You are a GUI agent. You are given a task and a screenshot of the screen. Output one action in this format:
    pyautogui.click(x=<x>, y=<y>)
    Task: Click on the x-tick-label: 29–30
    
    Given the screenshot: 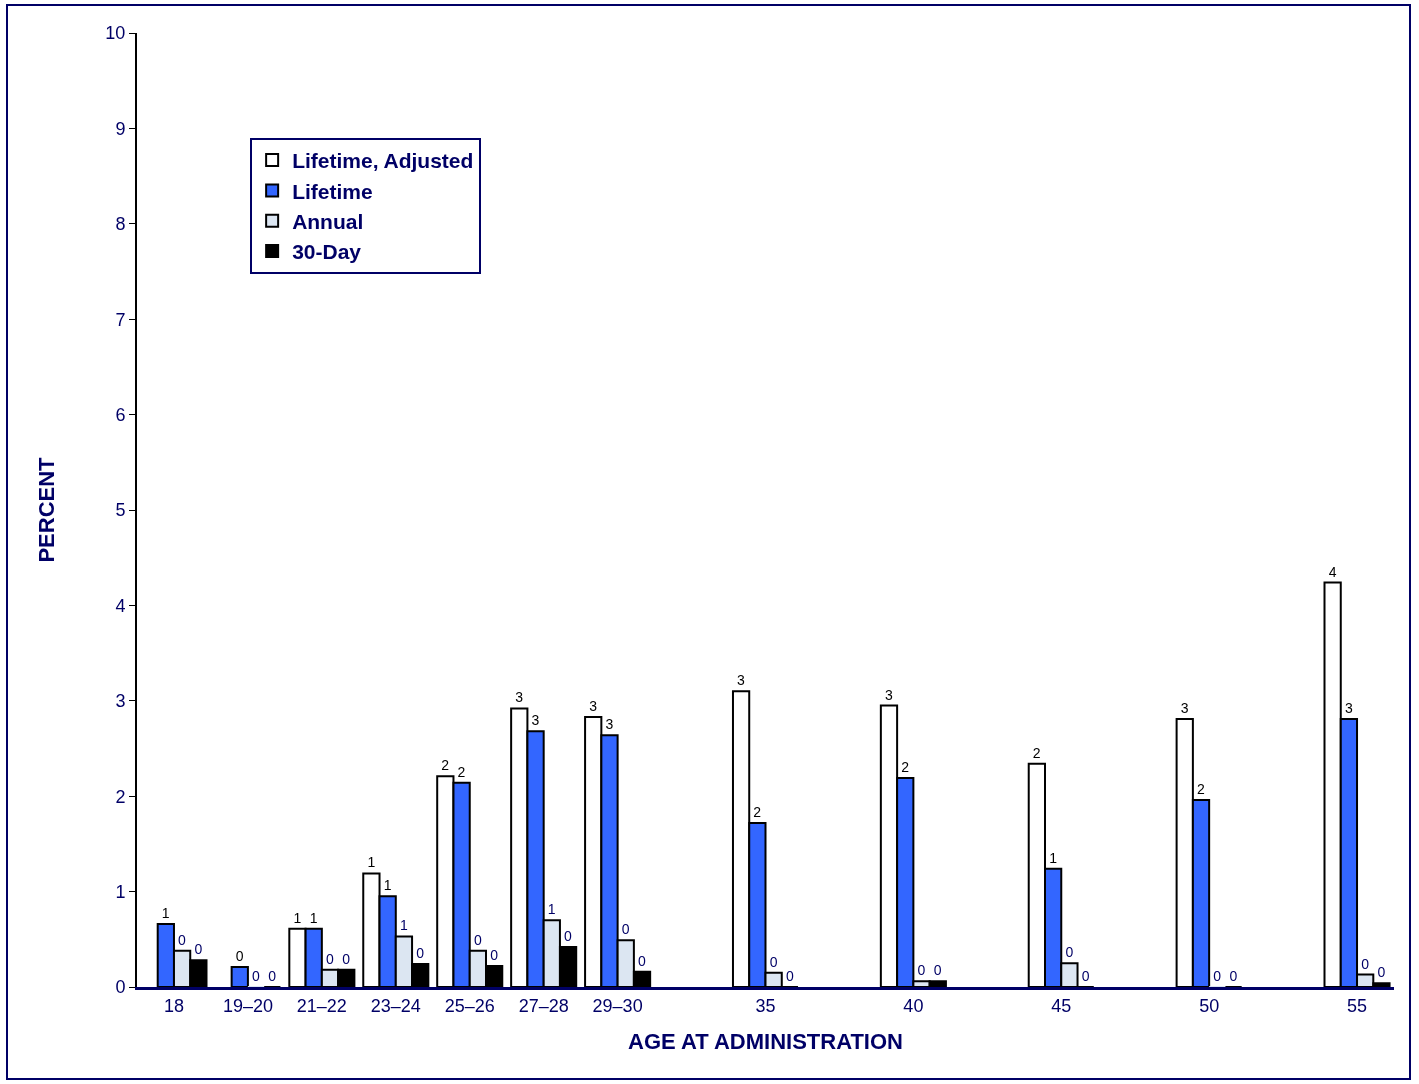 What is the action you would take?
    pyautogui.click(x=617, y=1005)
    